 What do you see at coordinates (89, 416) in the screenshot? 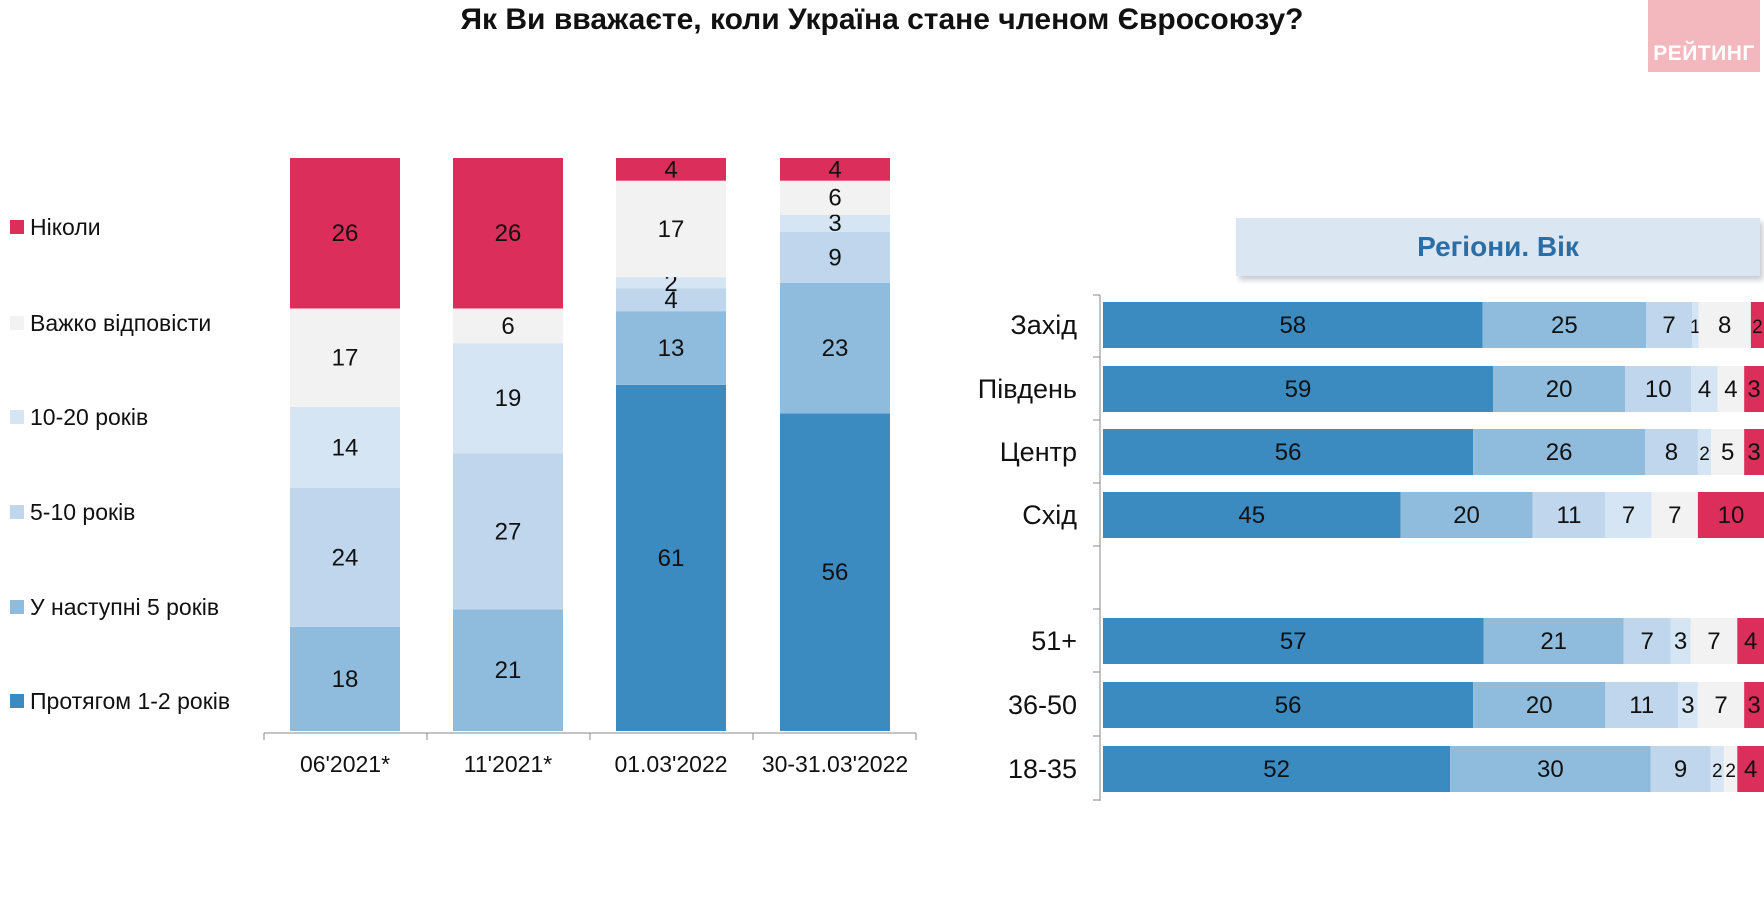
I see `legend-label: 10-20 років` at bounding box center [89, 416].